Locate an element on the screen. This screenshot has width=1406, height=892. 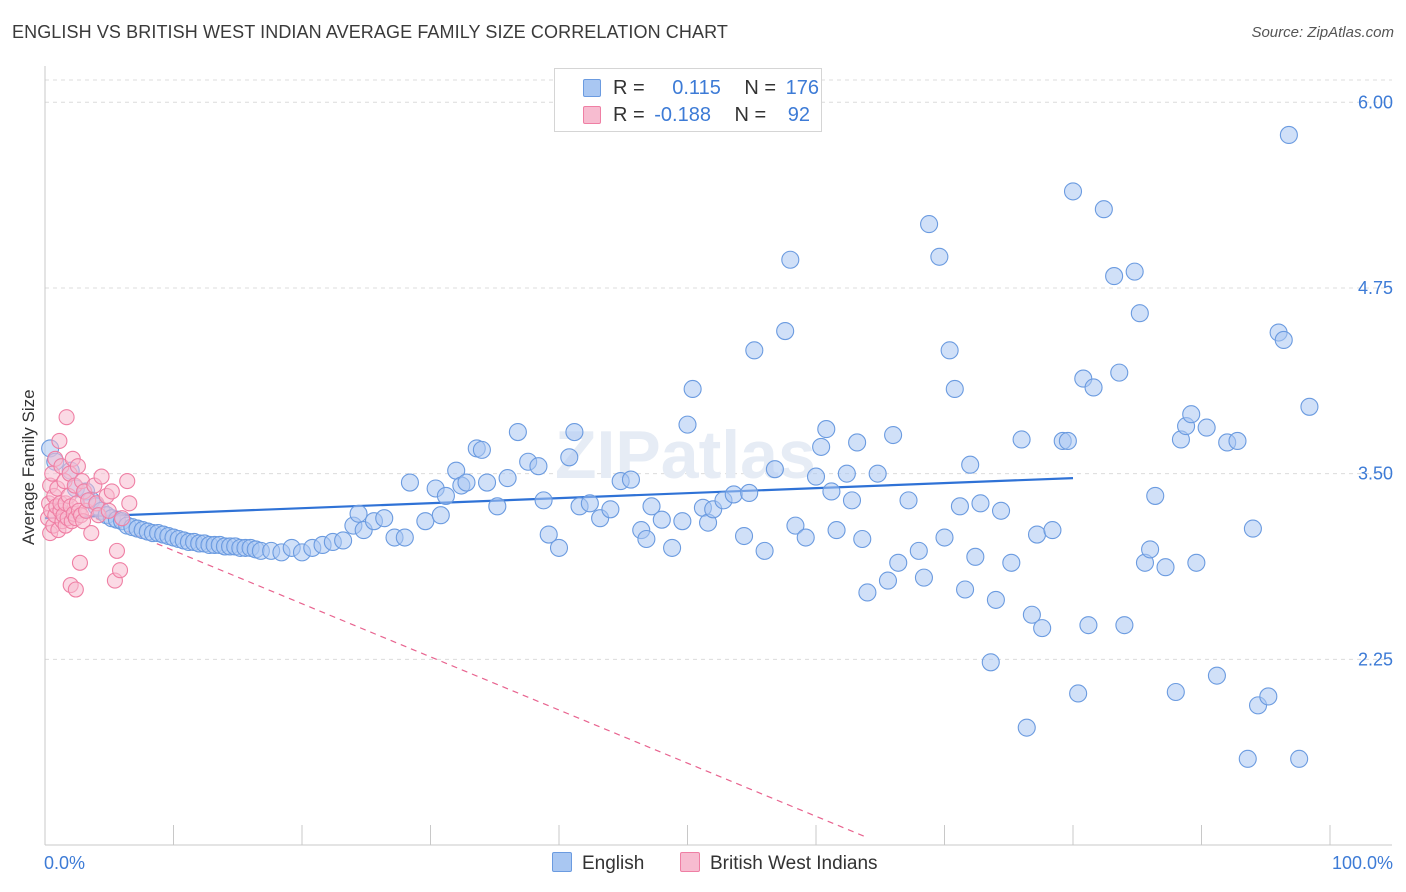
correlation-legend: R = 0.115 N = 176 R = -0.188 N = 92 is located at coordinates (688, 100).